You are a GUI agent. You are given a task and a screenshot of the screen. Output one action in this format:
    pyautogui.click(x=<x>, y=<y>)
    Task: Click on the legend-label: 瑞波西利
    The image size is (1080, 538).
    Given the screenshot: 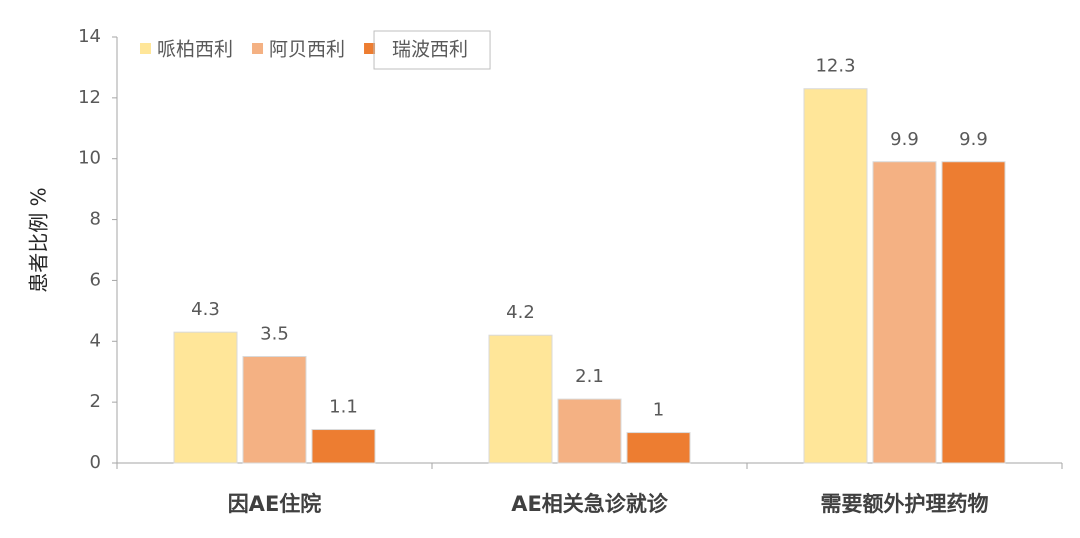 What is the action you would take?
    pyautogui.click(x=430, y=50)
    